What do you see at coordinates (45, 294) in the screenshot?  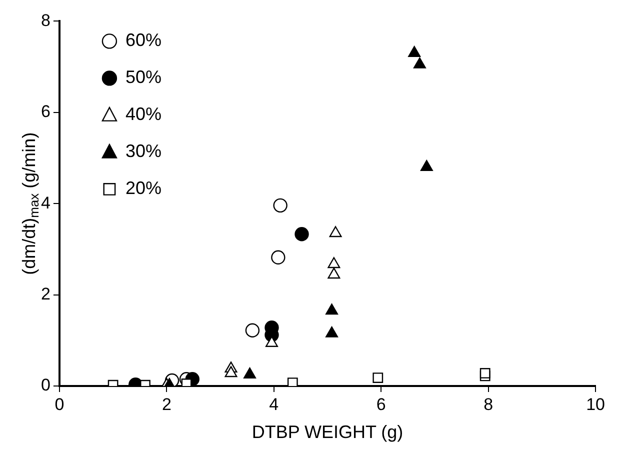 I see `y-tick-label: 2` at bounding box center [45, 294].